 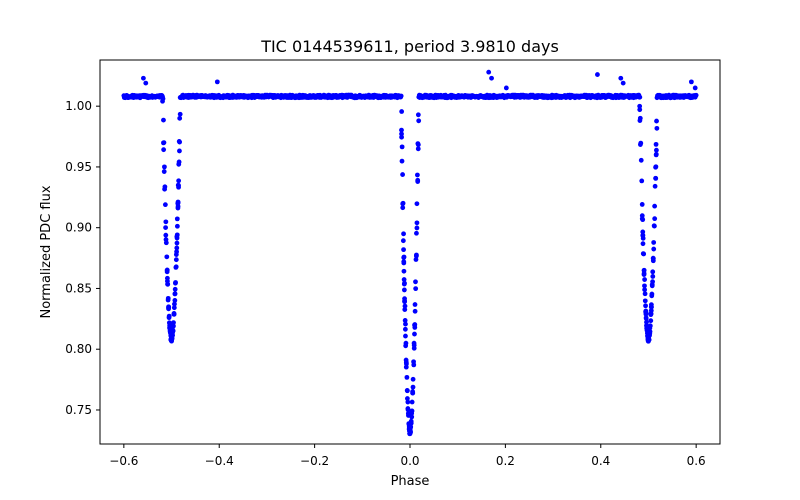 What do you see at coordinates (219, 461) in the screenshot?
I see `x-tick-label: −0.4` at bounding box center [219, 461].